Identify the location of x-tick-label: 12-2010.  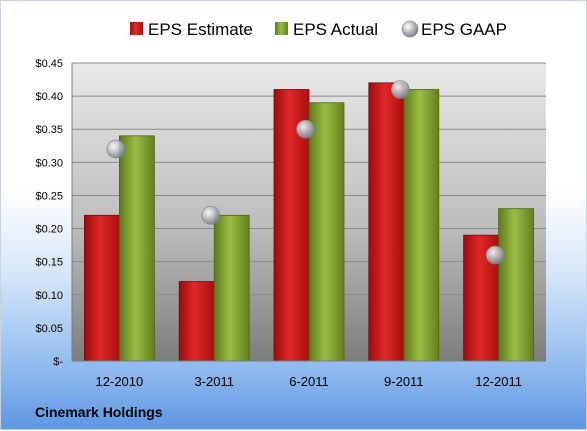
(120, 381).